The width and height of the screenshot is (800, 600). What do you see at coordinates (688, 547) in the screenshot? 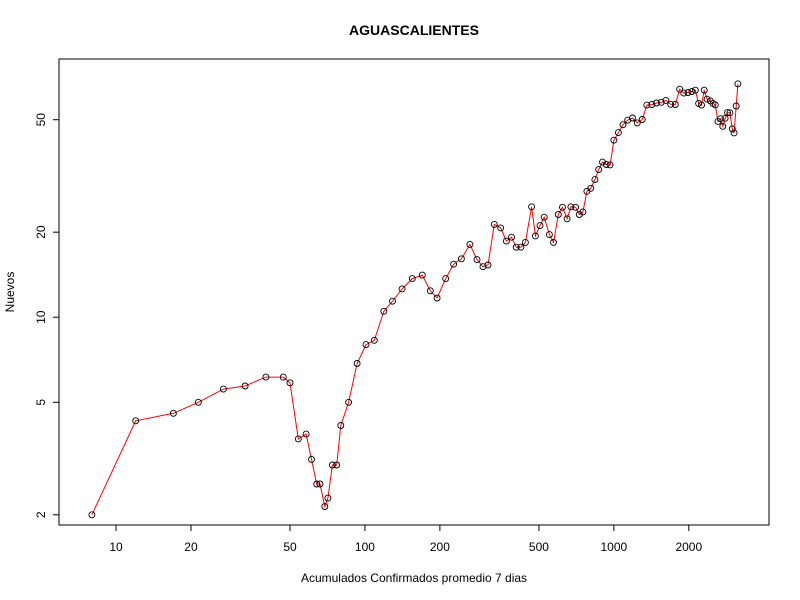
I see `x-tick-label: 2000` at bounding box center [688, 547].